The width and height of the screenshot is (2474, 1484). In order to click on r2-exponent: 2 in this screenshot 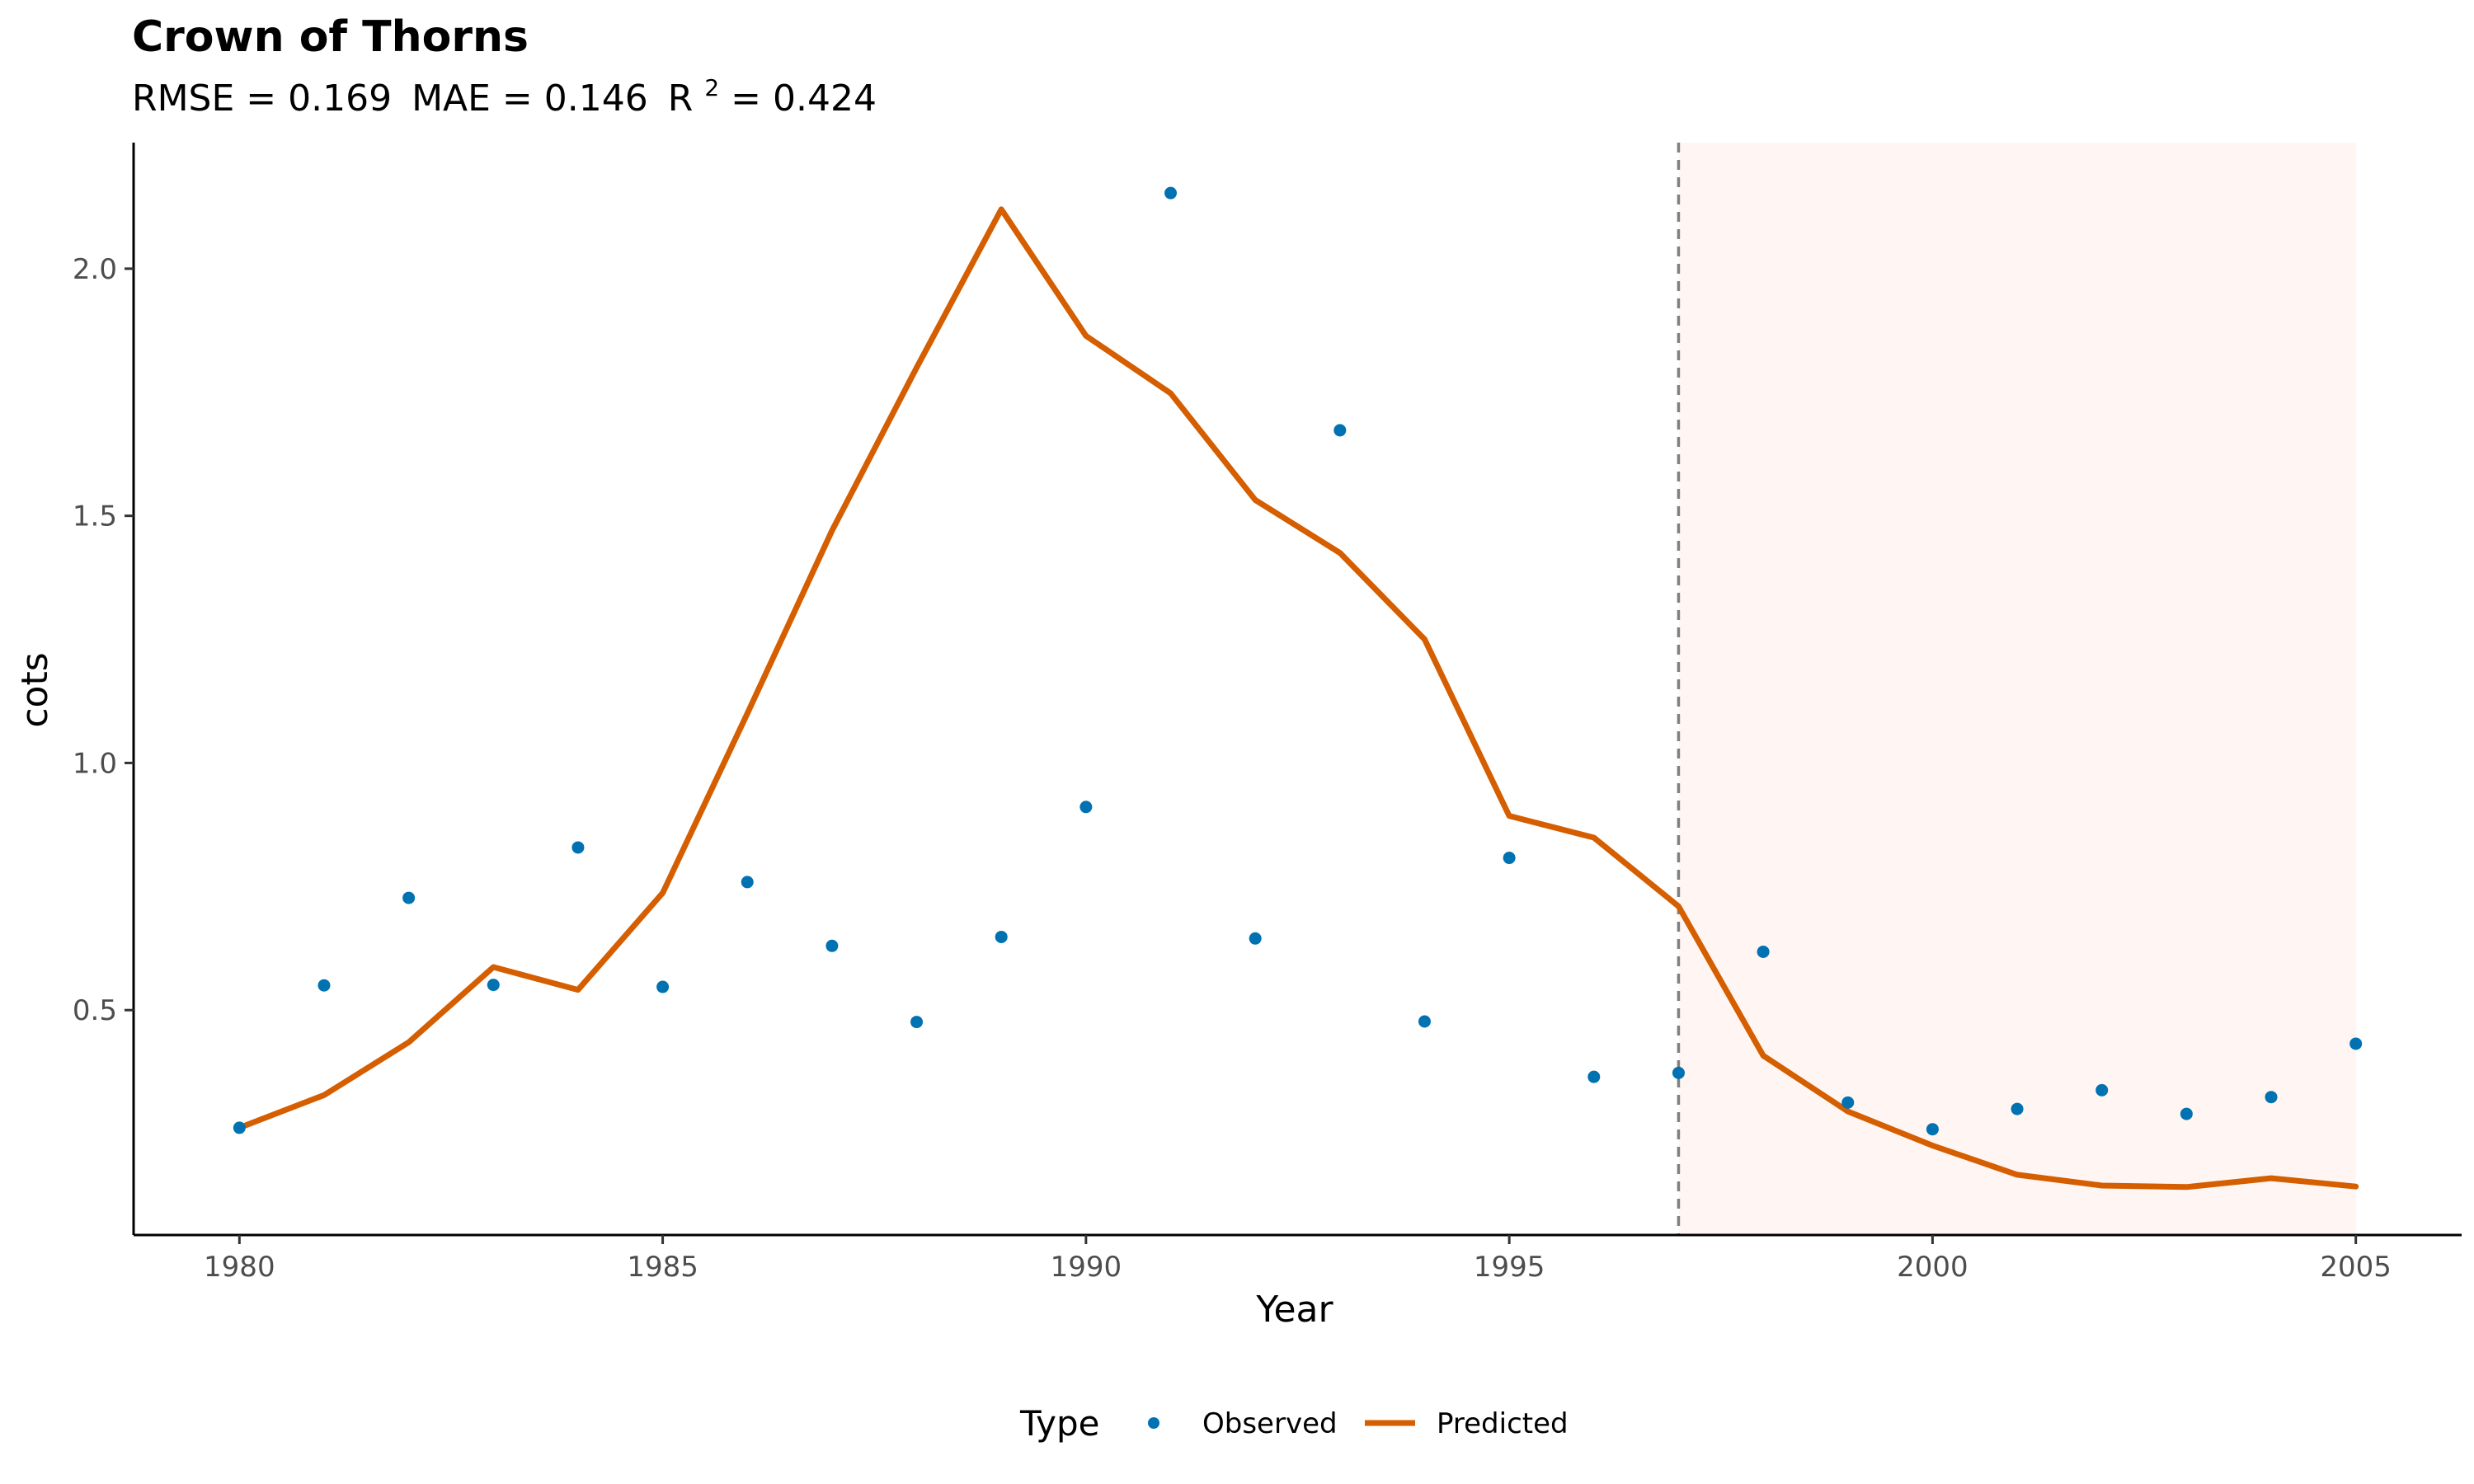, I will do `click(711, 87)`.